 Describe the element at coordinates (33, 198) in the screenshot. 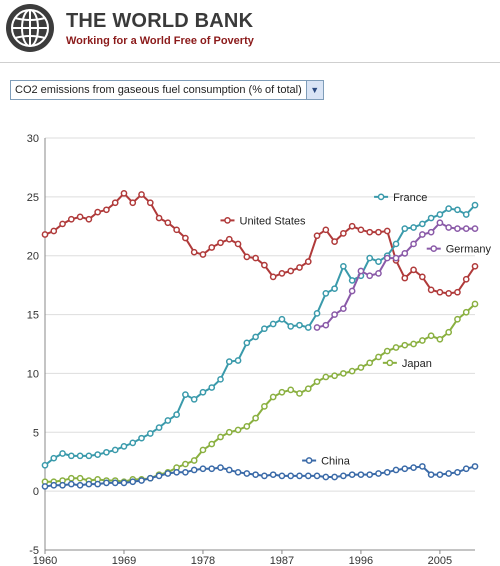

I see `y-tick-label: 25` at that location.